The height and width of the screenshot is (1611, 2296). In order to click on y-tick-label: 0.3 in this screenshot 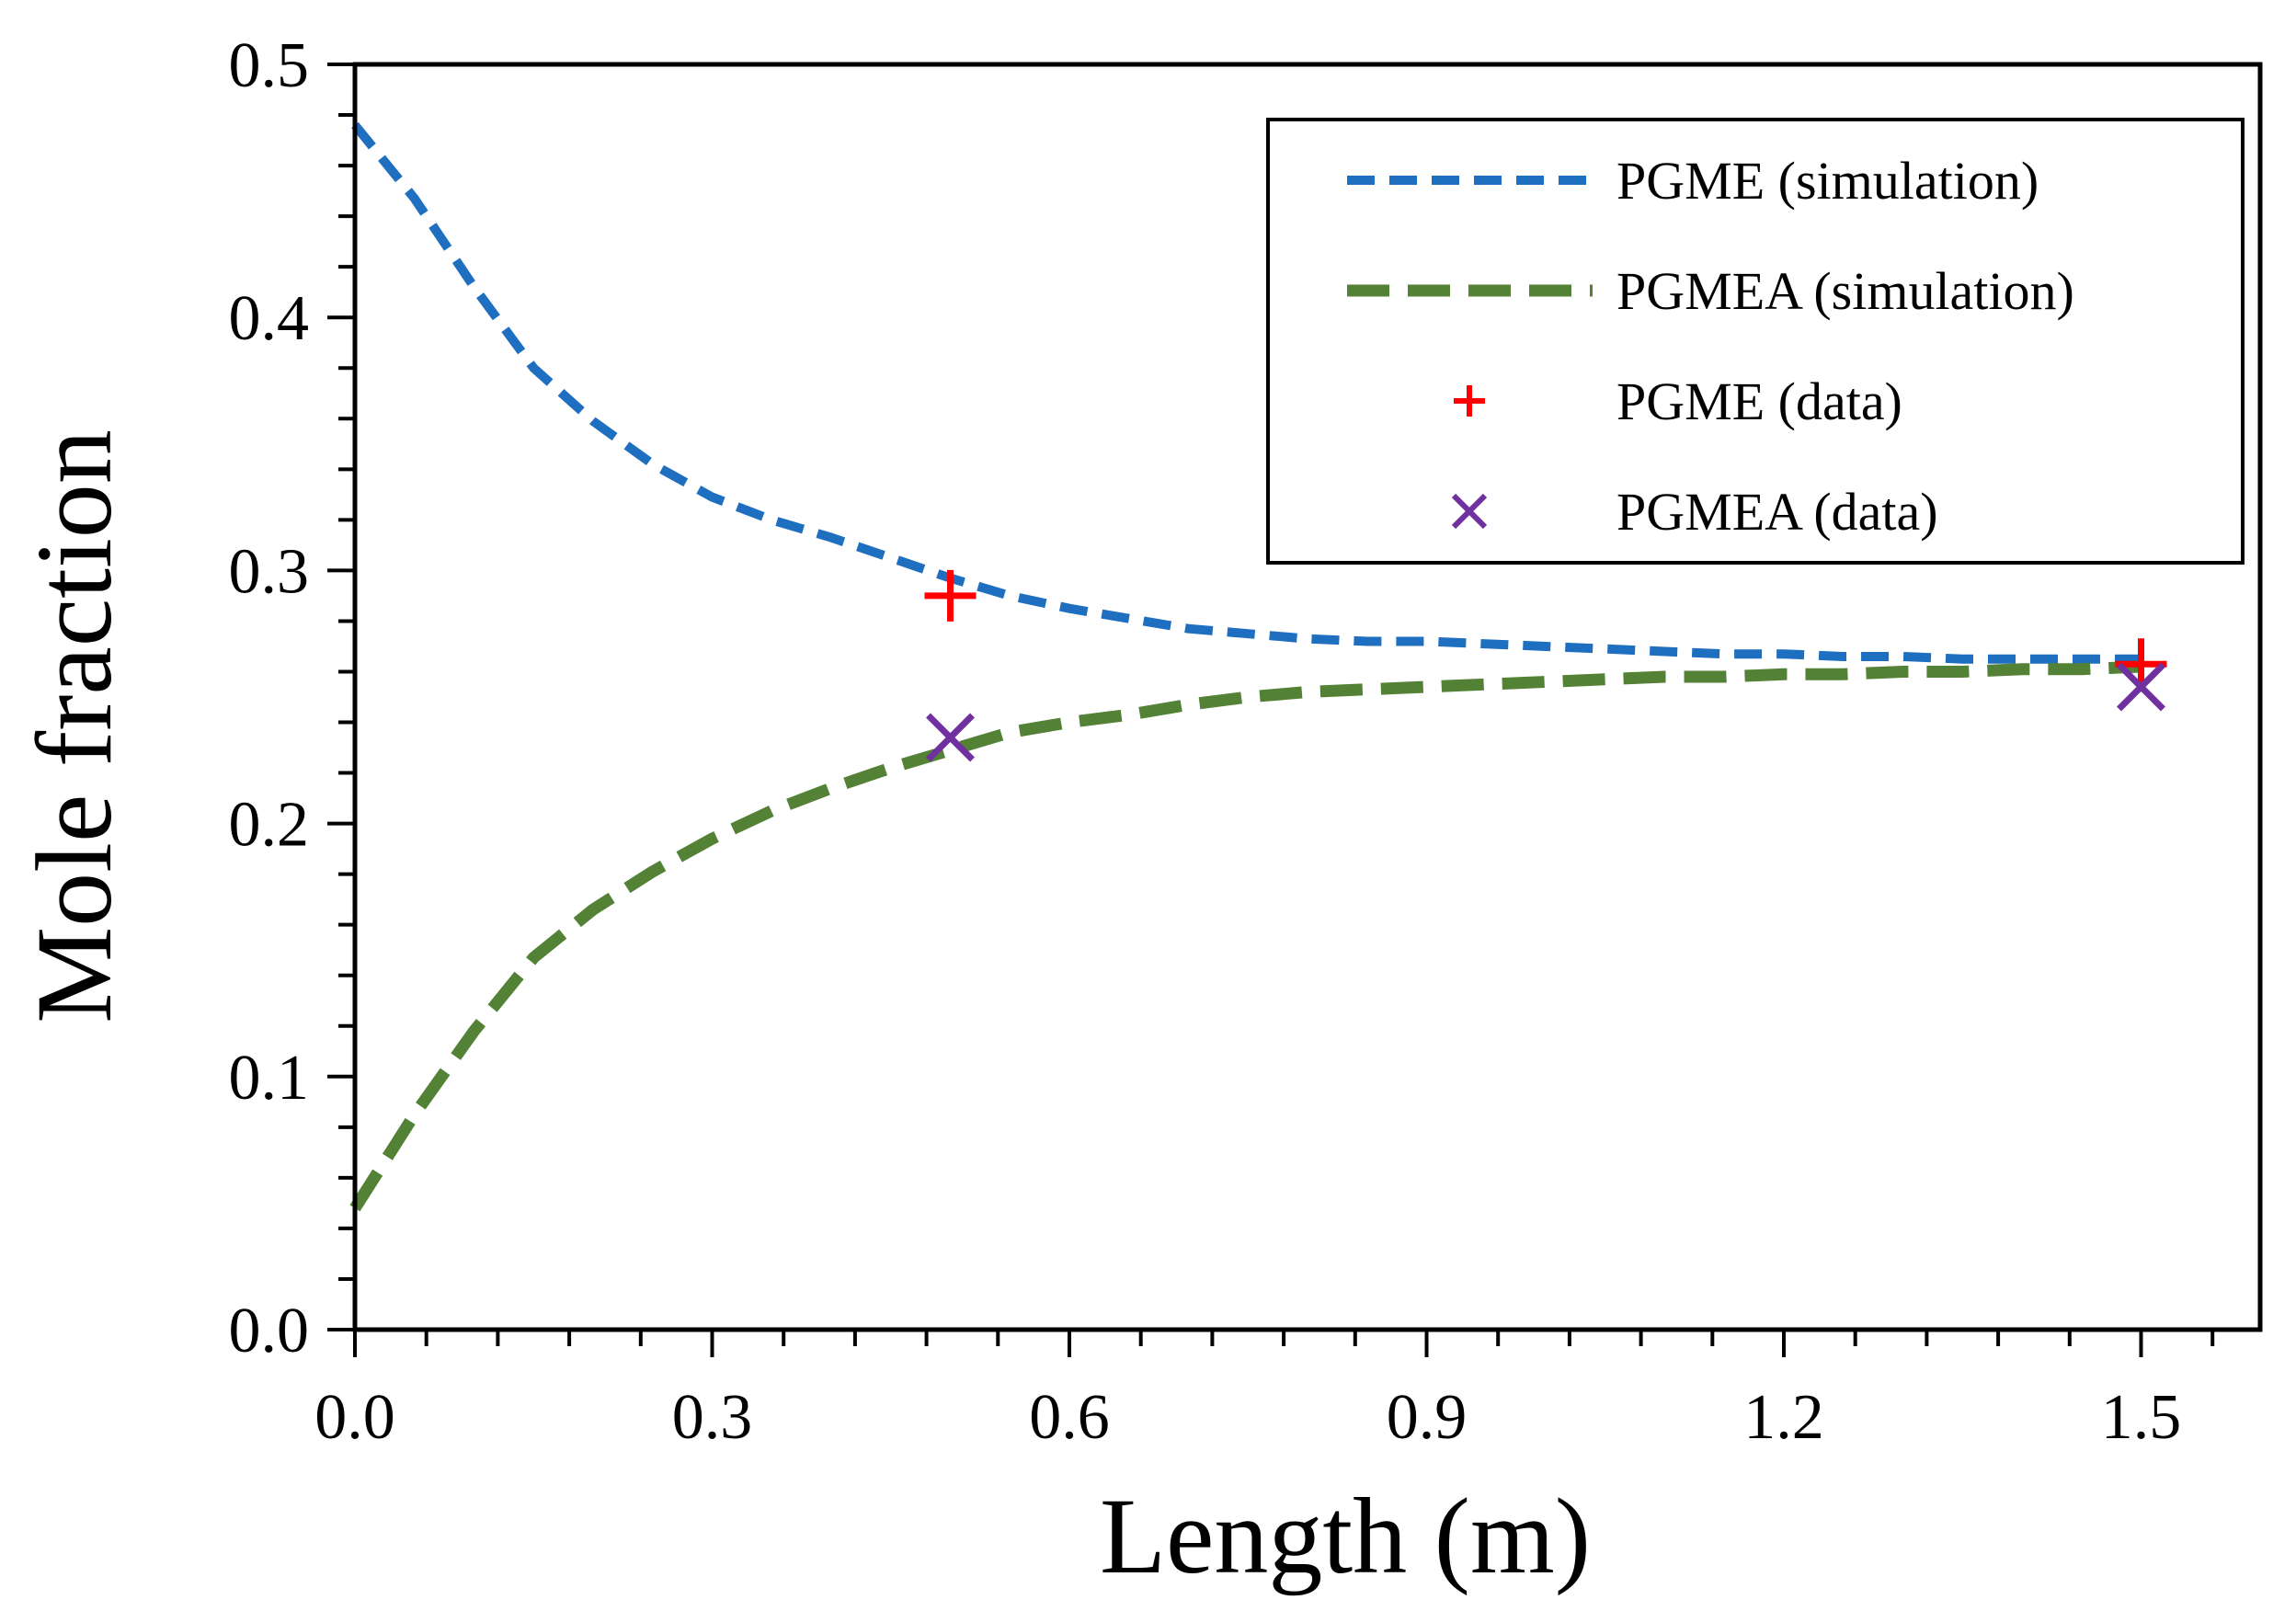, I will do `click(269, 571)`.